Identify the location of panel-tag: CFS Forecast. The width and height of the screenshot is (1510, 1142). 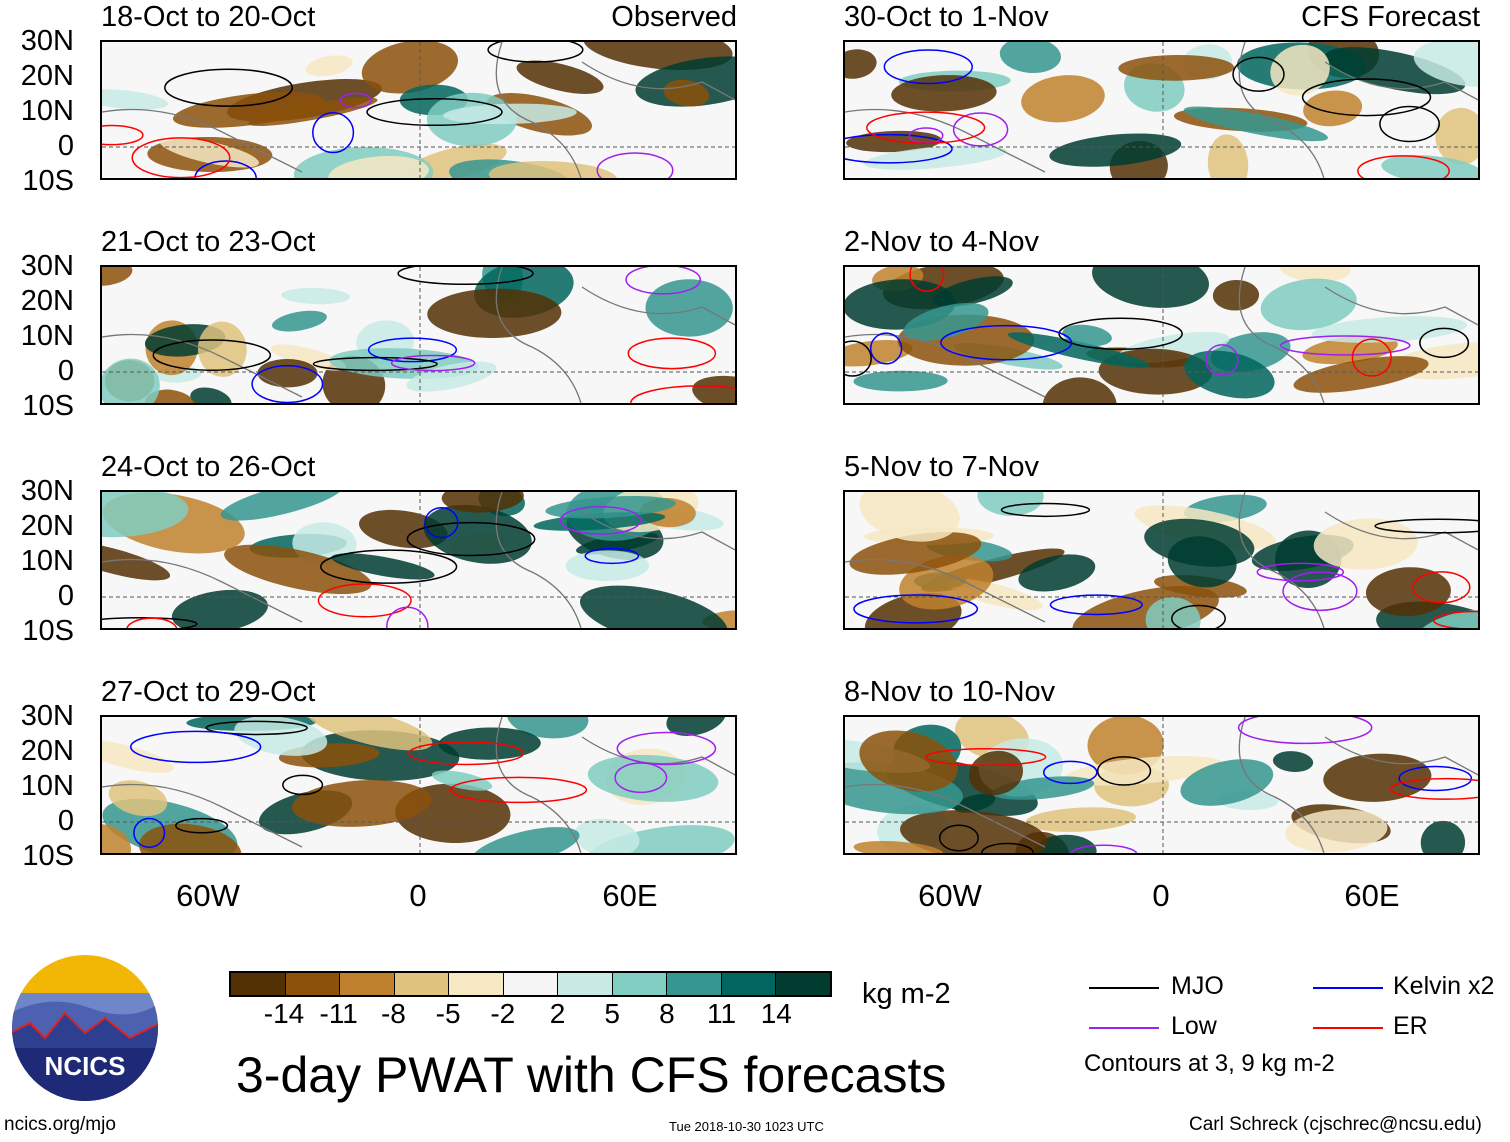
(1390, 17).